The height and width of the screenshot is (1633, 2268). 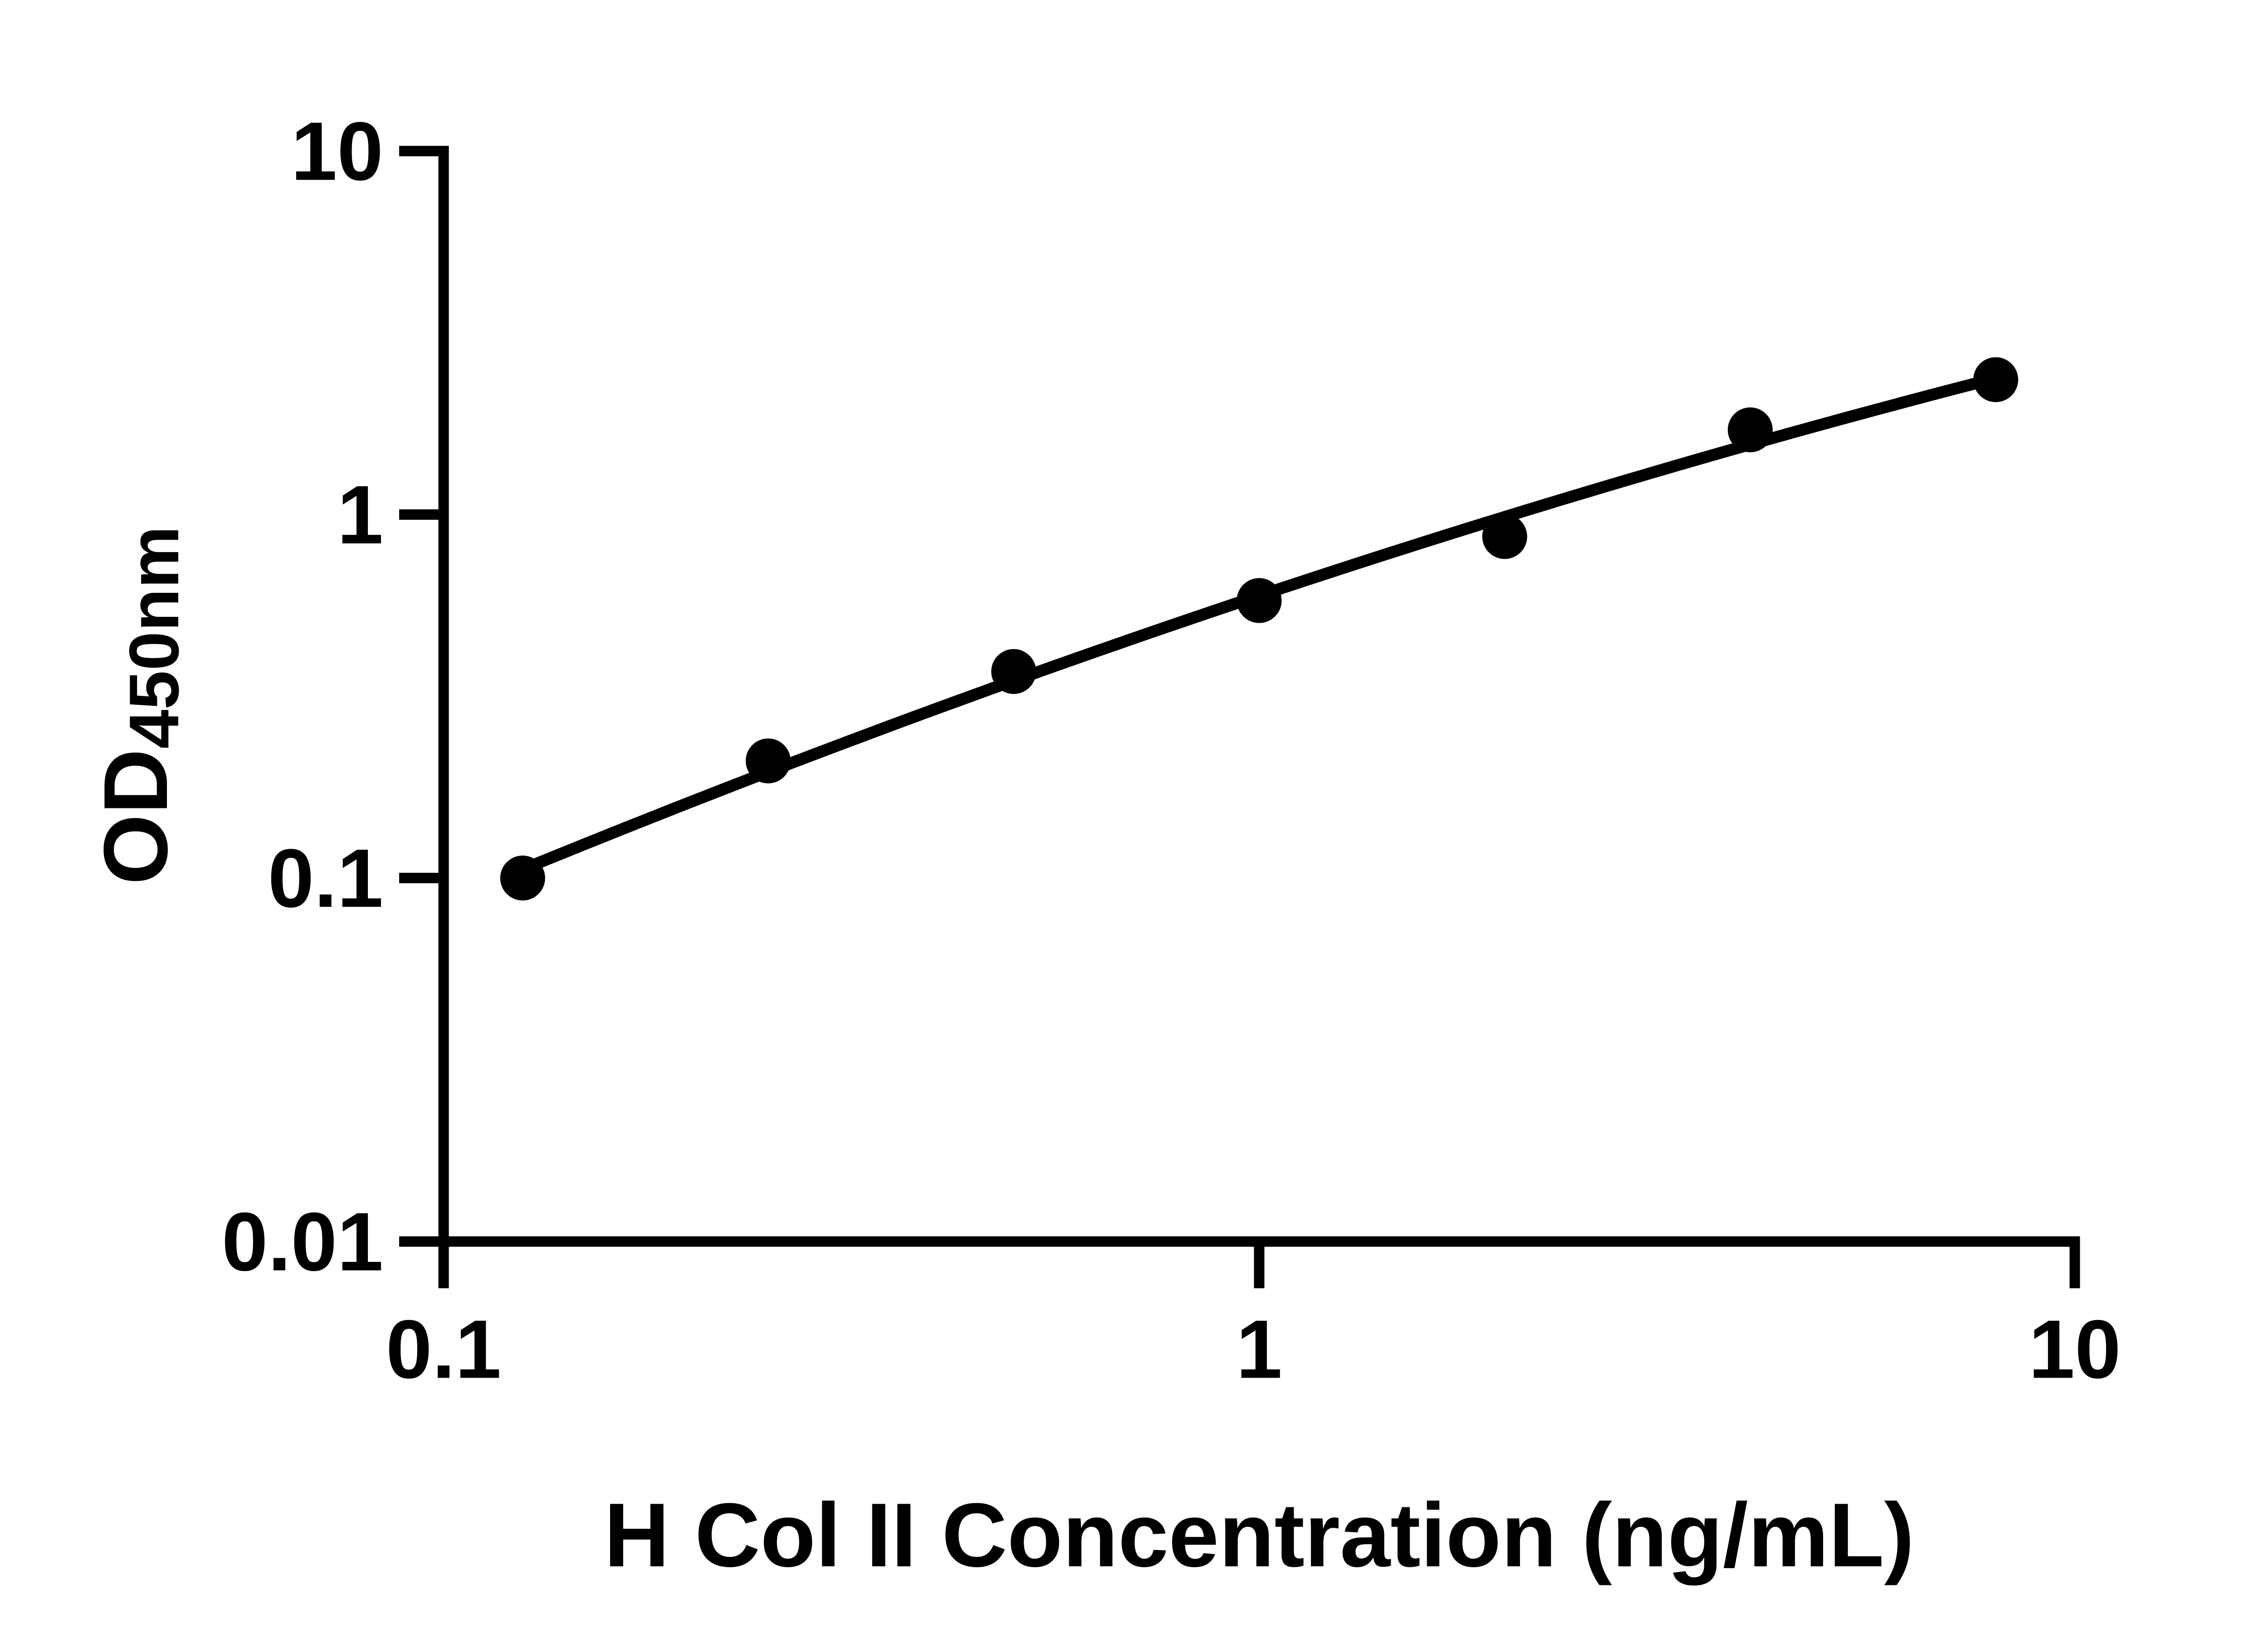 What do you see at coordinates (337, 151) in the screenshot?
I see `y-tick-label: 10` at bounding box center [337, 151].